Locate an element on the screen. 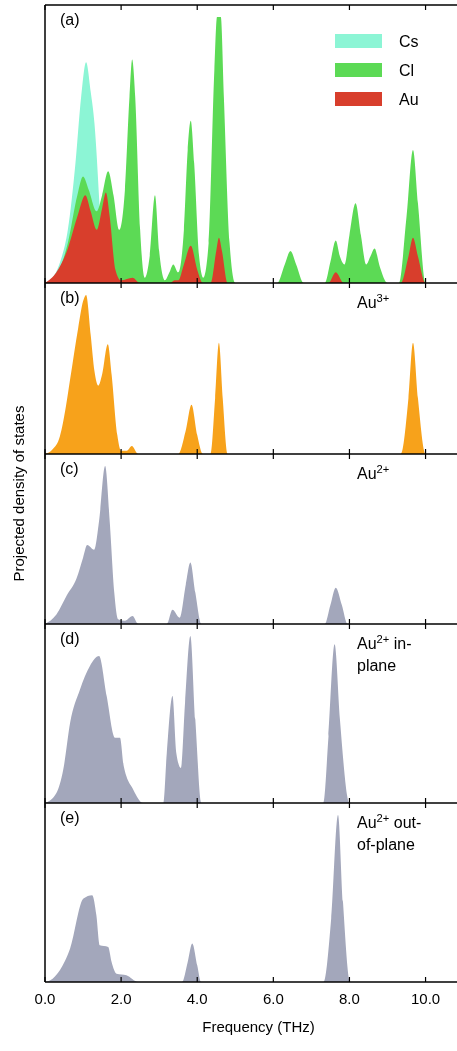  annotation: (a) is located at coordinates (70, 19).